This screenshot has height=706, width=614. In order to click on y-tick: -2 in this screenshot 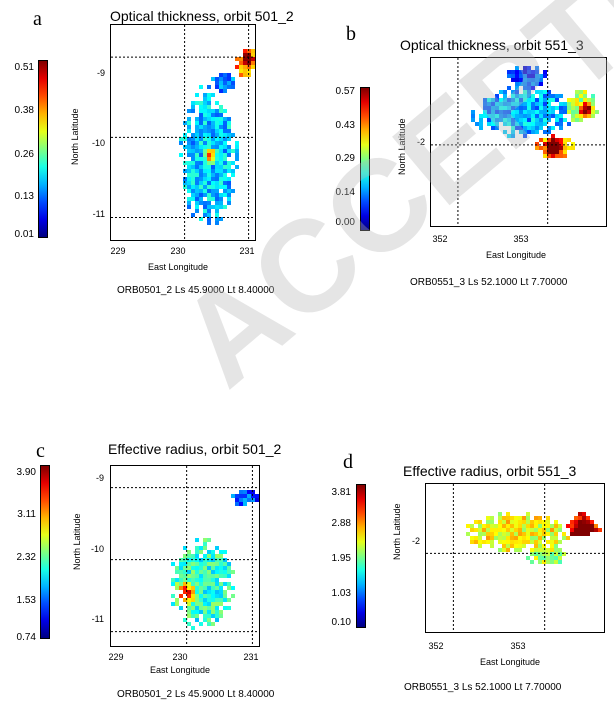, I will do `click(415, 541)`.